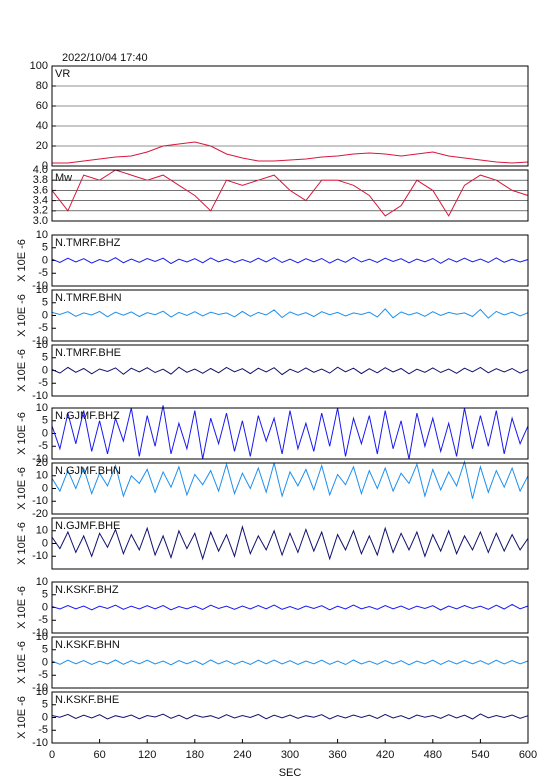 This screenshot has height=781, width=554. What do you see at coordinates (433, 755) in the screenshot?
I see `x-tick-label: 480` at bounding box center [433, 755].